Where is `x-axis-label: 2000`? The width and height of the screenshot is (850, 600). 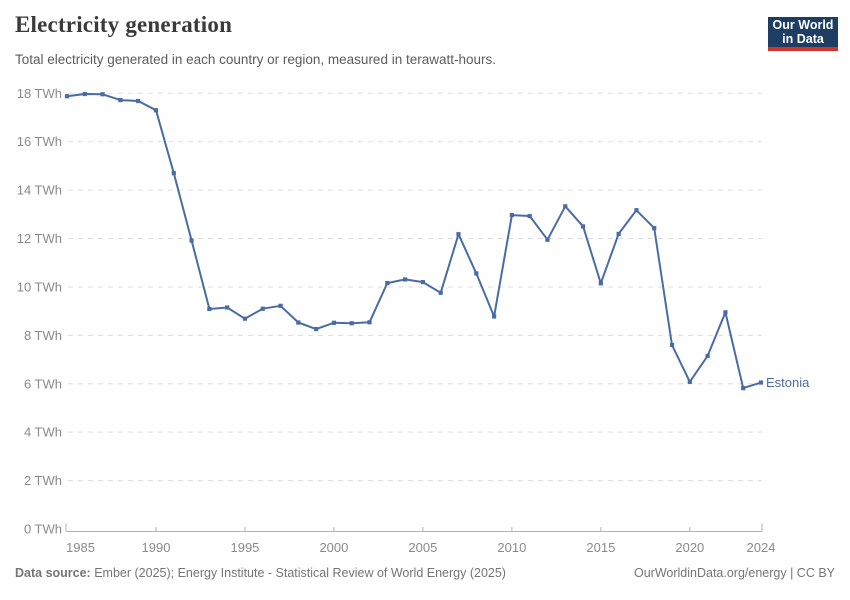
x-axis-label: 2000 is located at coordinates (333, 547).